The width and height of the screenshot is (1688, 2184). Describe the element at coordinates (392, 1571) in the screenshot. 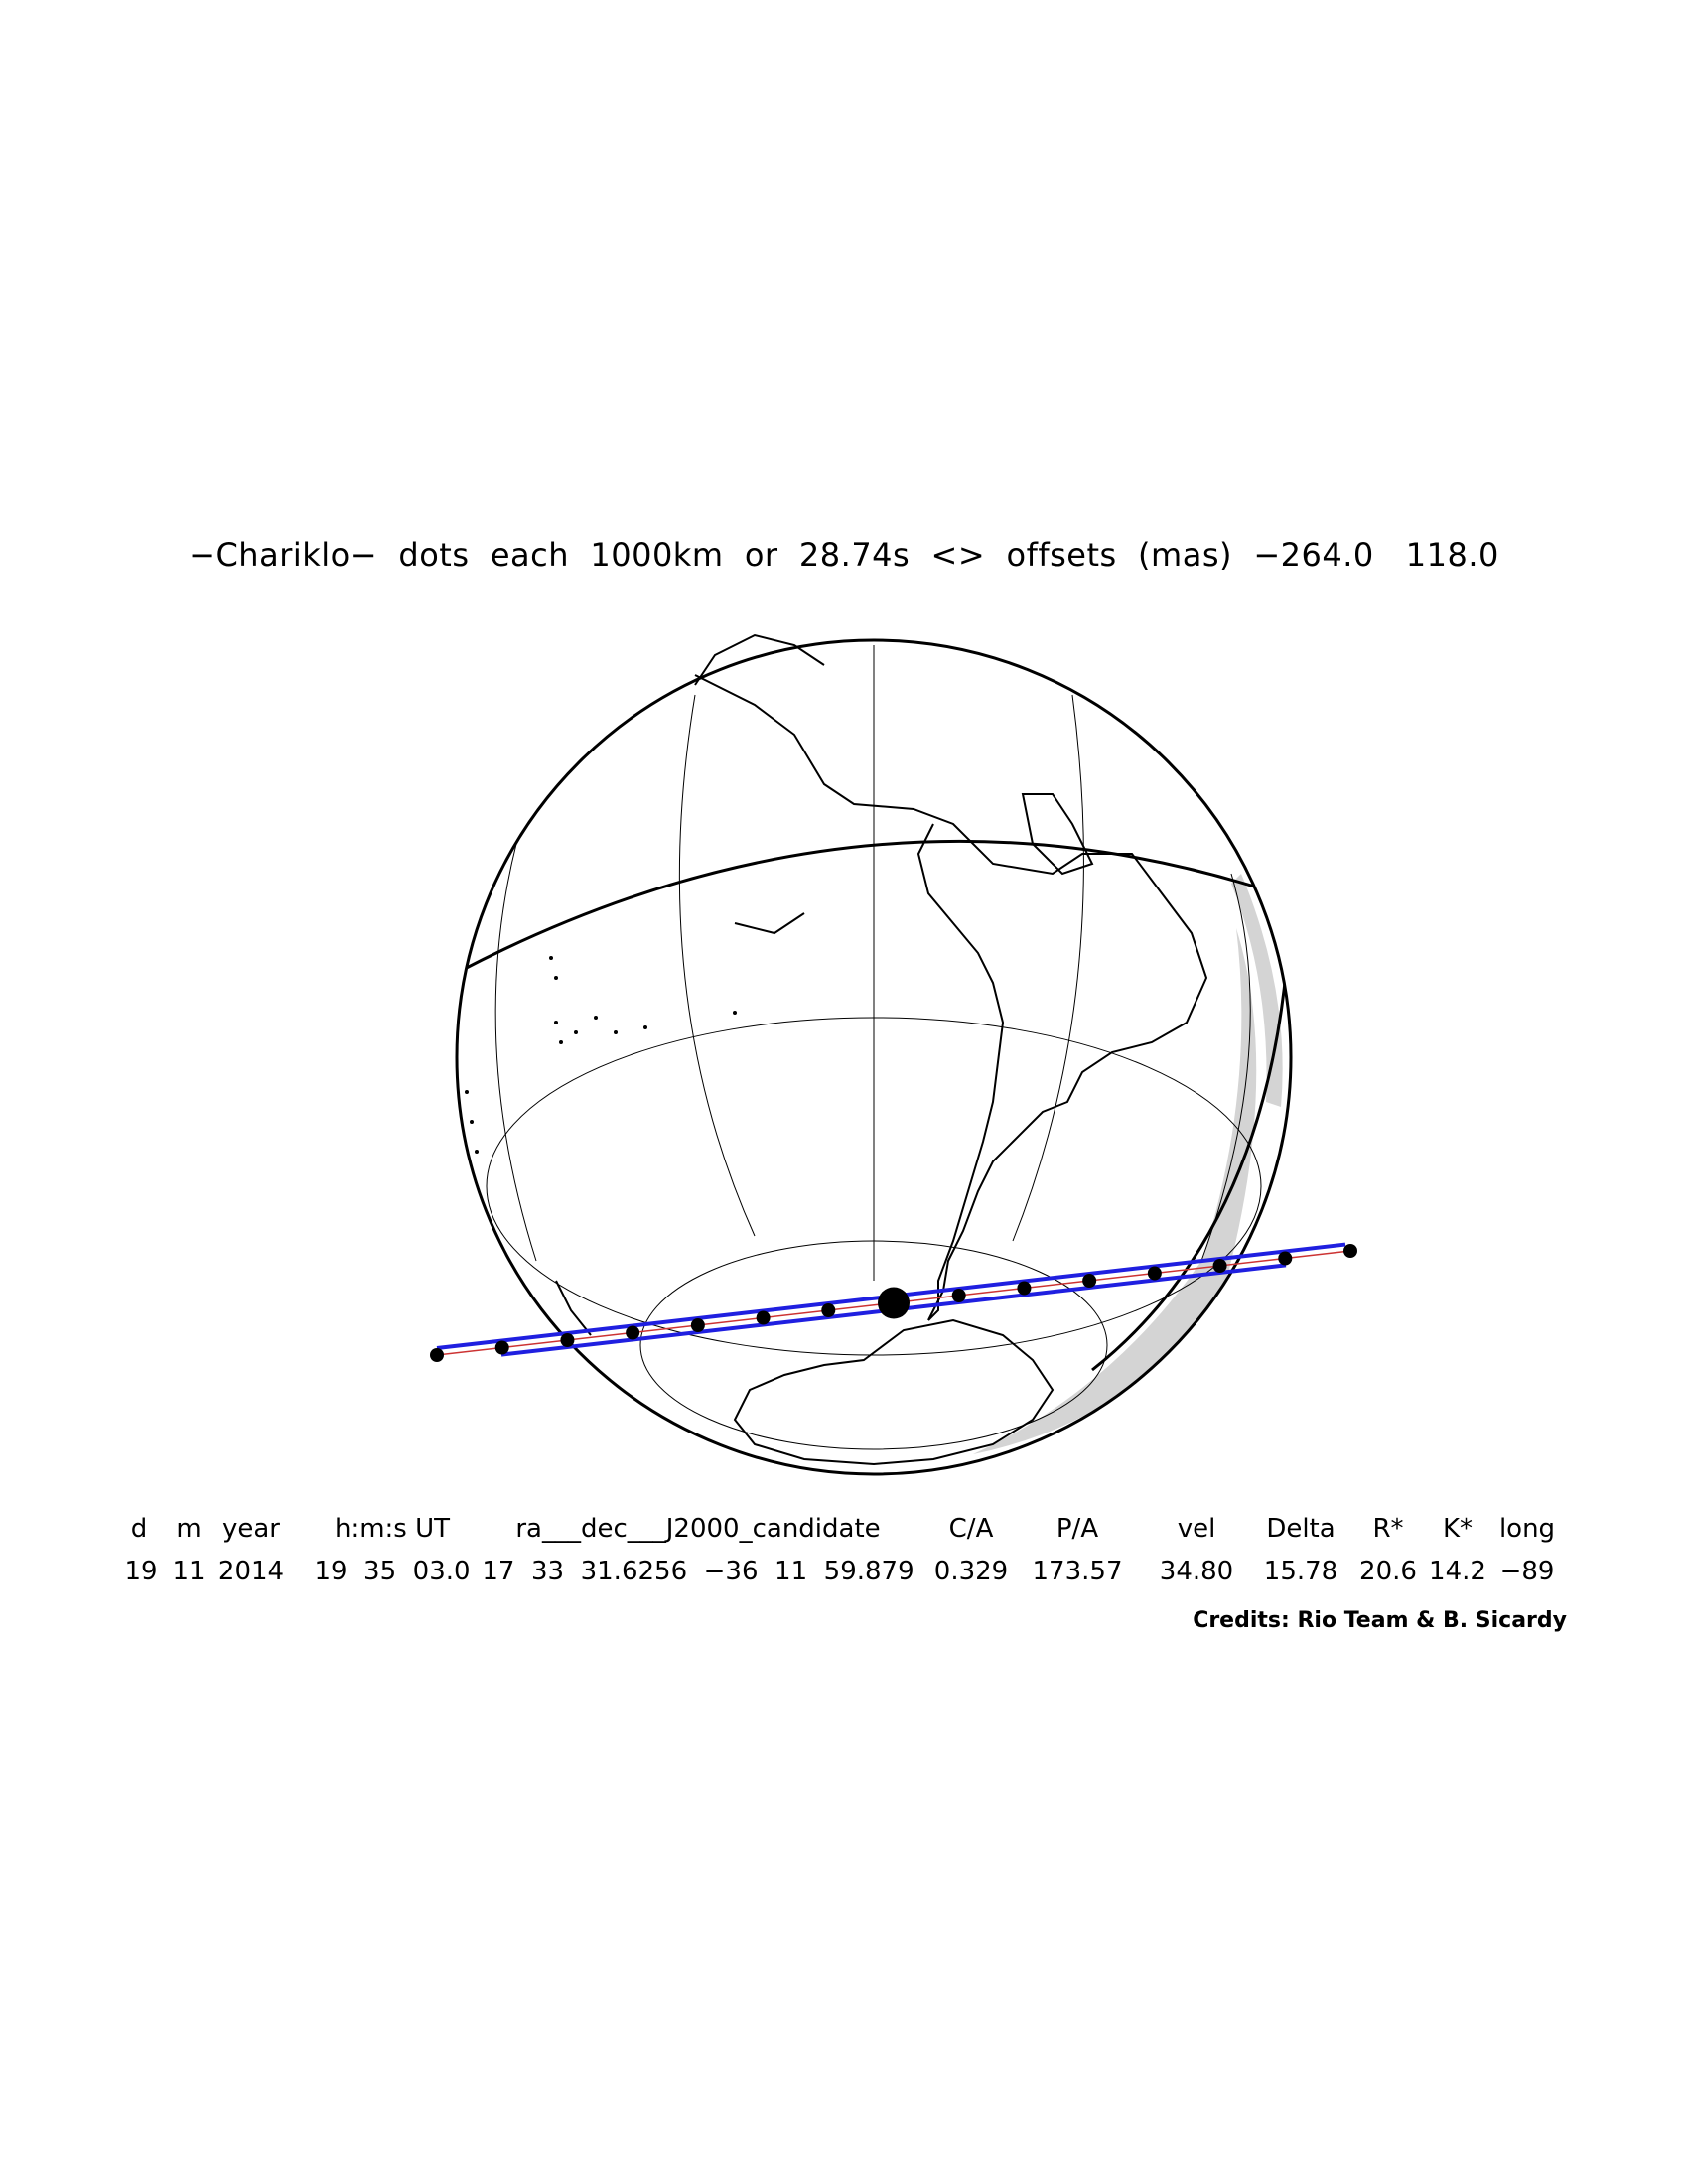

I see `value-time: 19 35 03.0` at that location.